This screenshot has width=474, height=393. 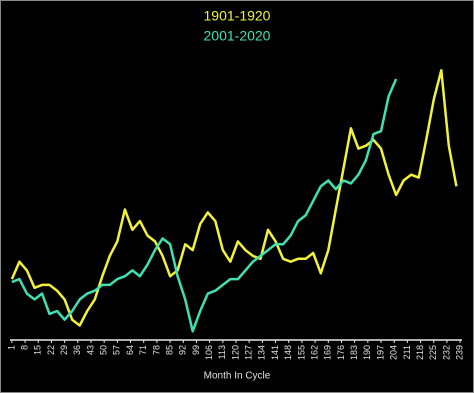 What do you see at coordinates (237, 376) in the screenshot?
I see `x-axis-title: Month In Cycle` at bounding box center [237, 376].